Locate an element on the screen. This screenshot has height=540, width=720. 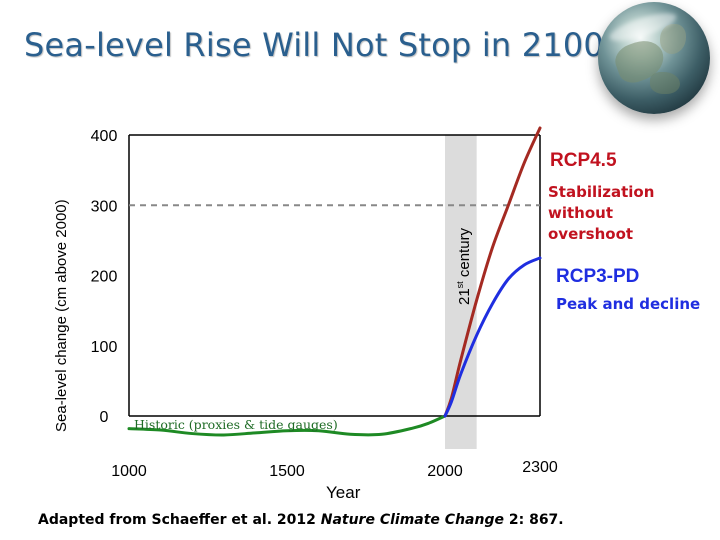
y-tick-label-0: 0 is located at coordinates (104, 417).